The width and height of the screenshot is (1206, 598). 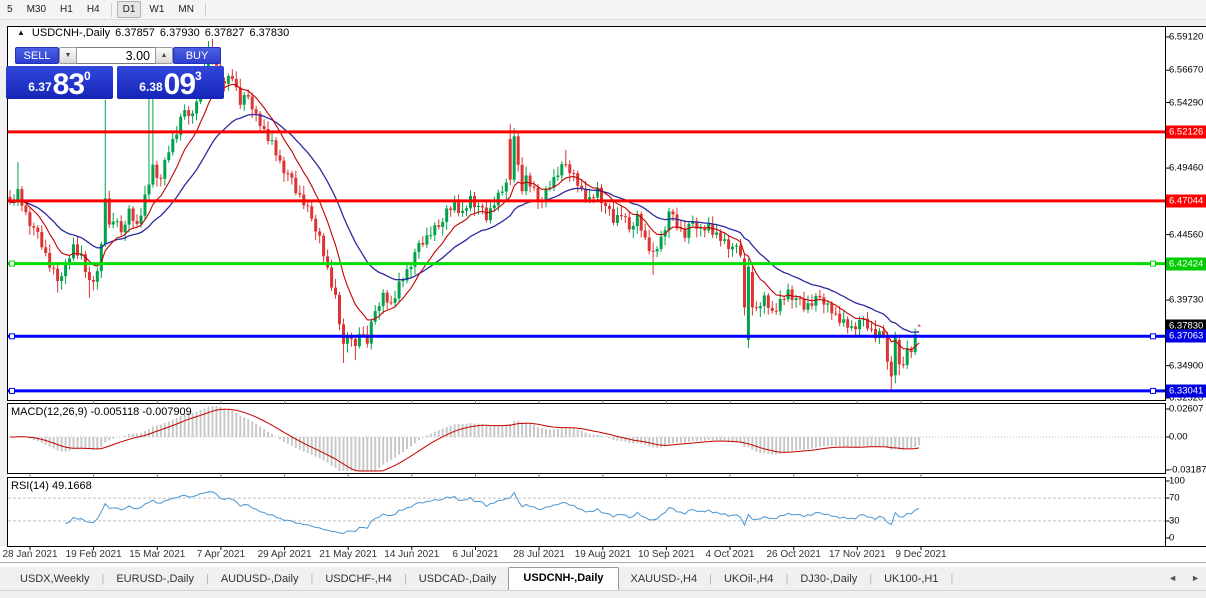 What do you see at coordinates (358, 579) in the screenshot?
I see `chart-tab-usdchf-h4: USDCHF-,H4` at bounding box center [358, 579].